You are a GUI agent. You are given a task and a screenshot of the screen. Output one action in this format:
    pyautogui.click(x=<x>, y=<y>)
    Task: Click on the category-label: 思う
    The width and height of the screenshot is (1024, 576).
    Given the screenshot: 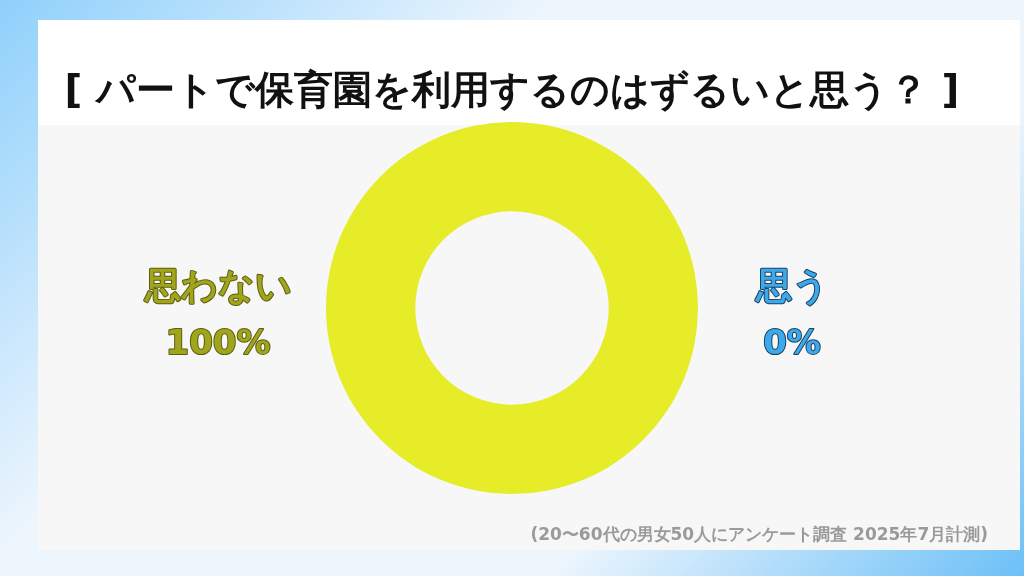 What is the action you would take?
    pyautogui.click(x=792, y=285)
    